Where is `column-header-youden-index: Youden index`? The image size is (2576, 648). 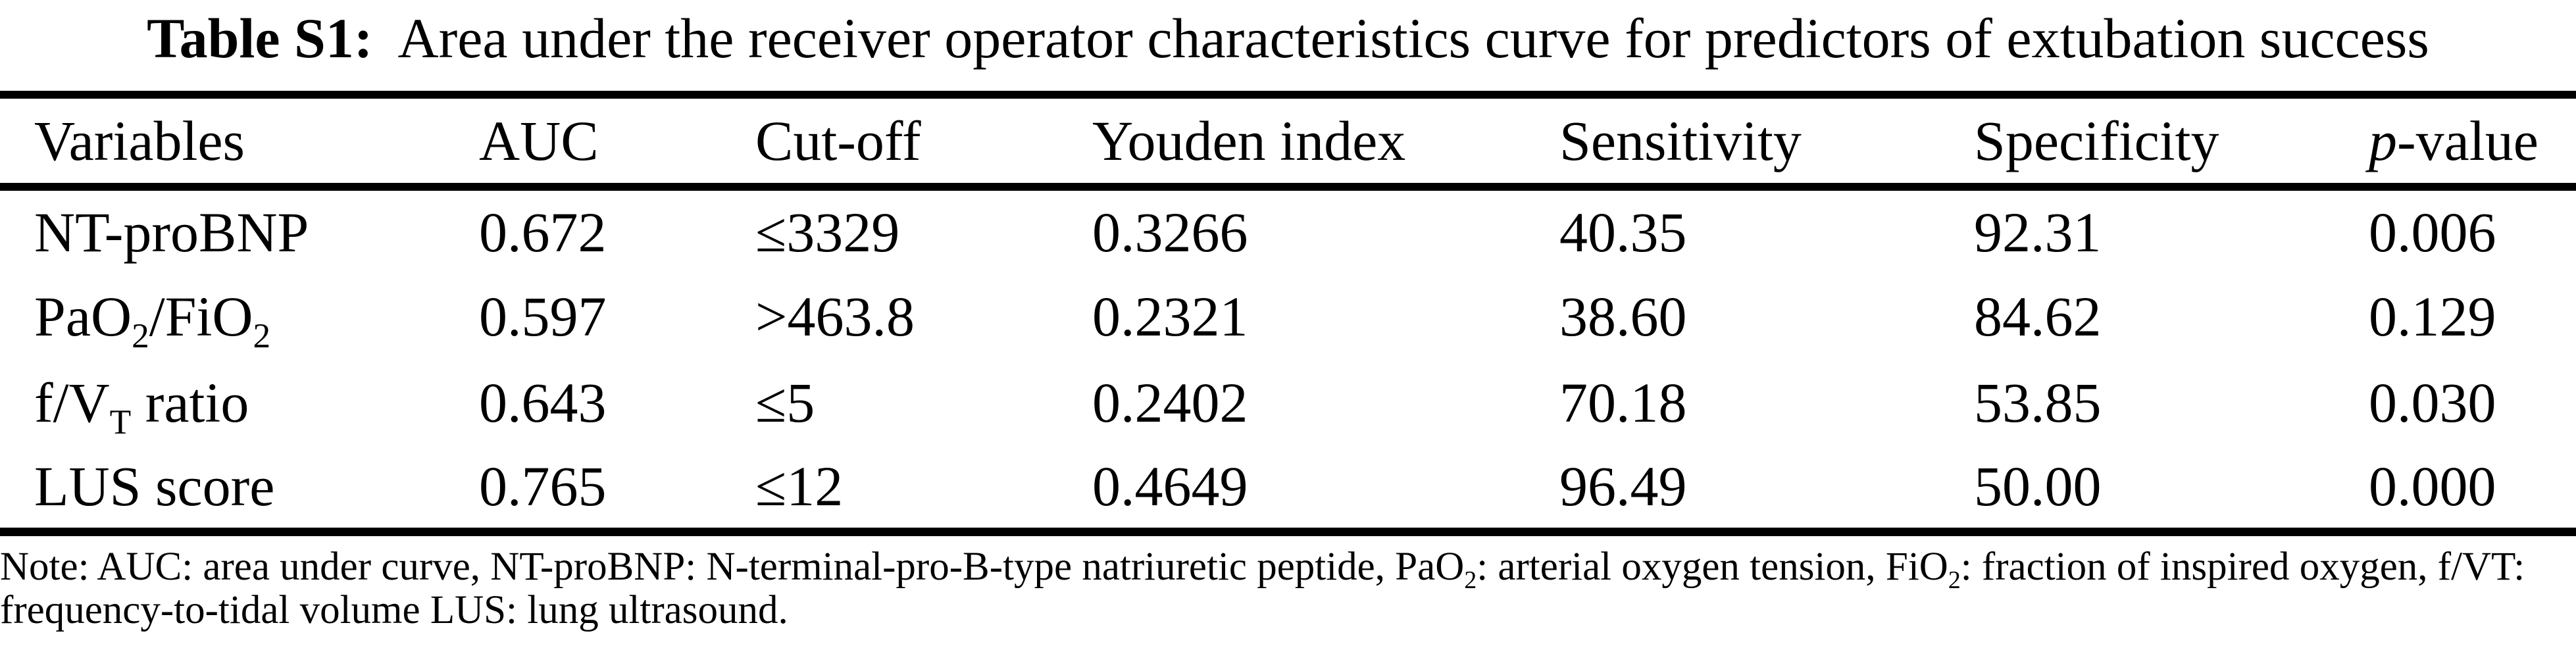 column-header-youden-index: Youden index is located at coordinates (1325, 143).